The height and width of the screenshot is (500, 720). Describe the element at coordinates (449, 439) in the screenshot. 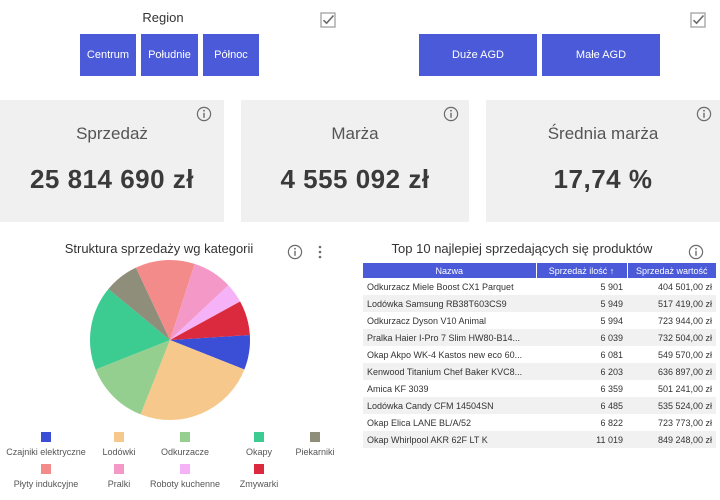

I see `product-name-cell: Okap Whirlpool AKR 62F LT K` at that location.